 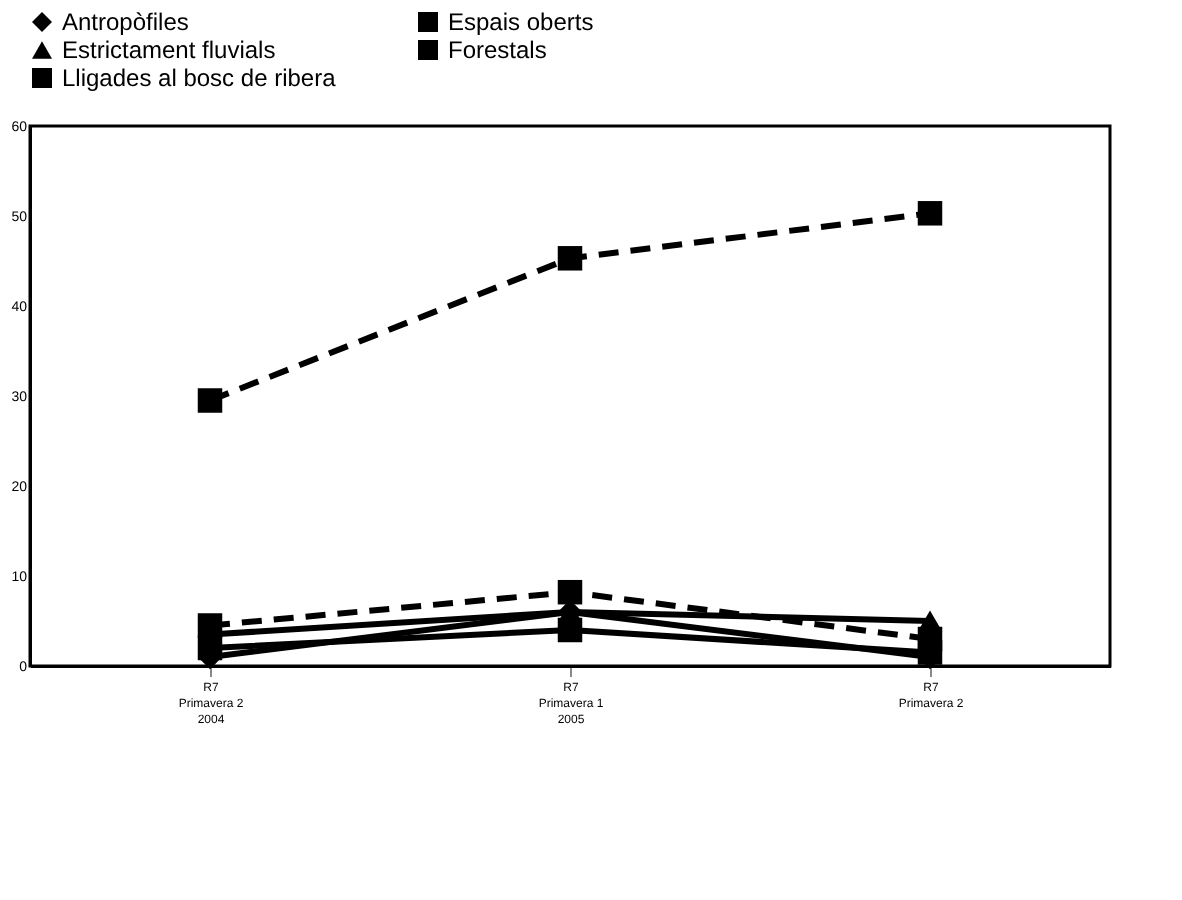 What do you see at coordinates (497, 50) in the screenshot?
I see `legend-label: Forestals` at bounding box center [497, 50].